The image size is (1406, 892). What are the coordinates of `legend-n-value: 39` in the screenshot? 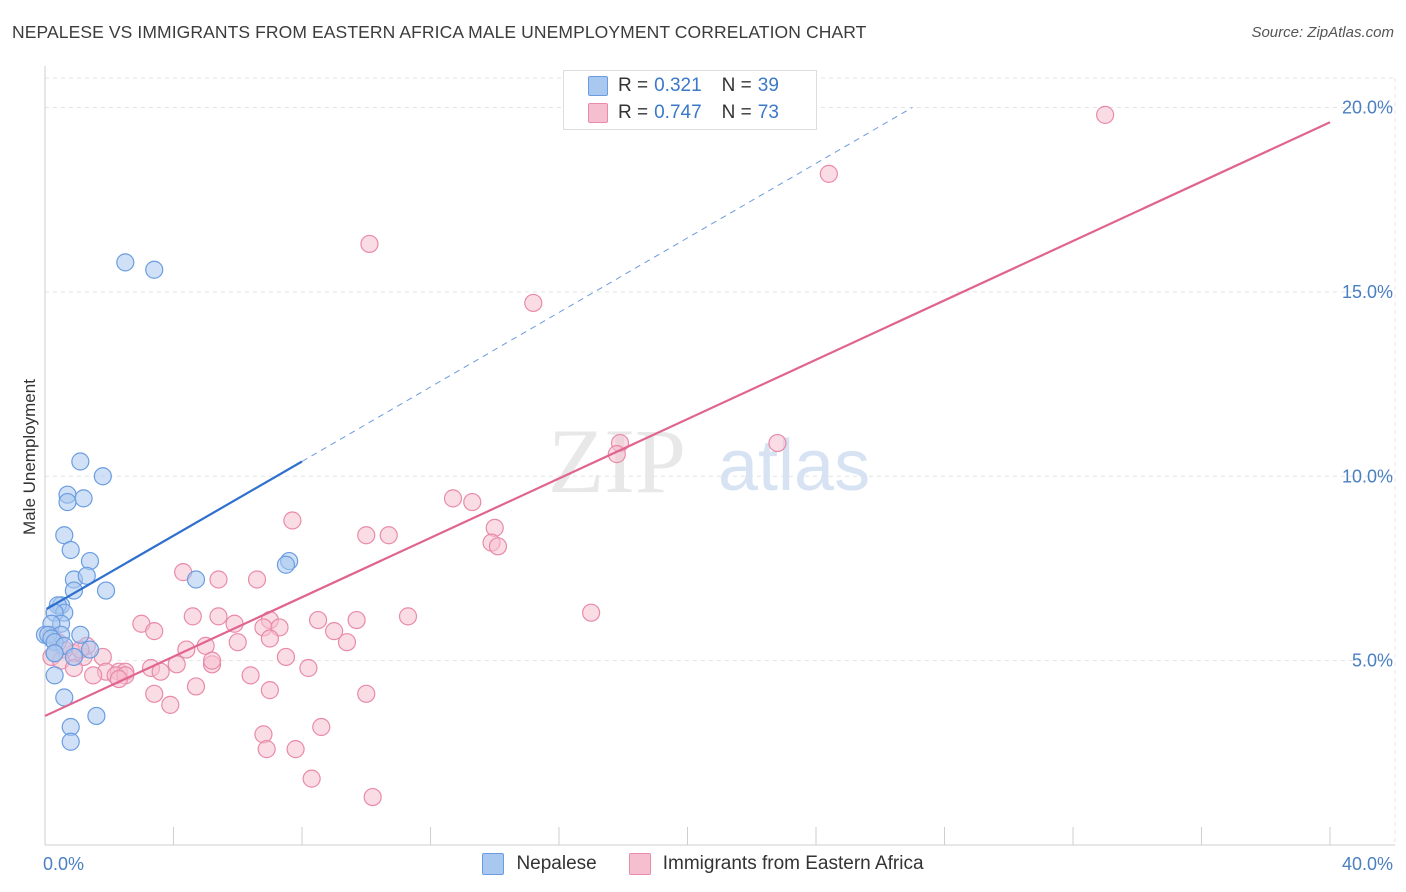 It's located at (768, 85).